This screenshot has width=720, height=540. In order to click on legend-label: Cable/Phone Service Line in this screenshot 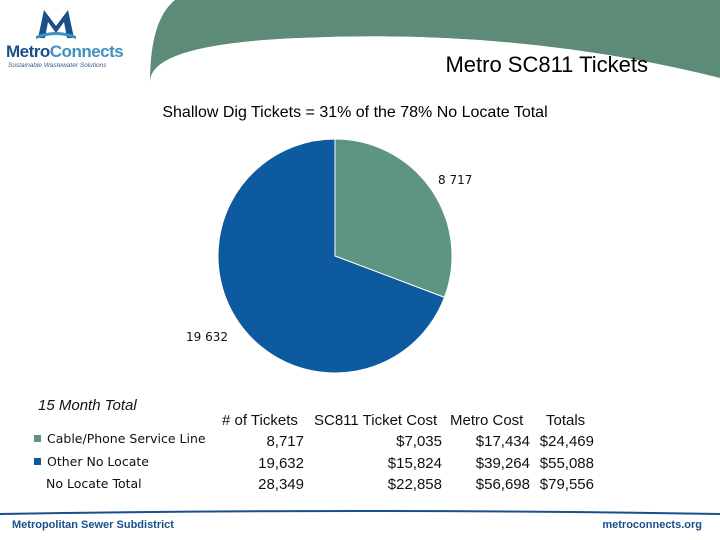, I will do `click(126, 438)`.